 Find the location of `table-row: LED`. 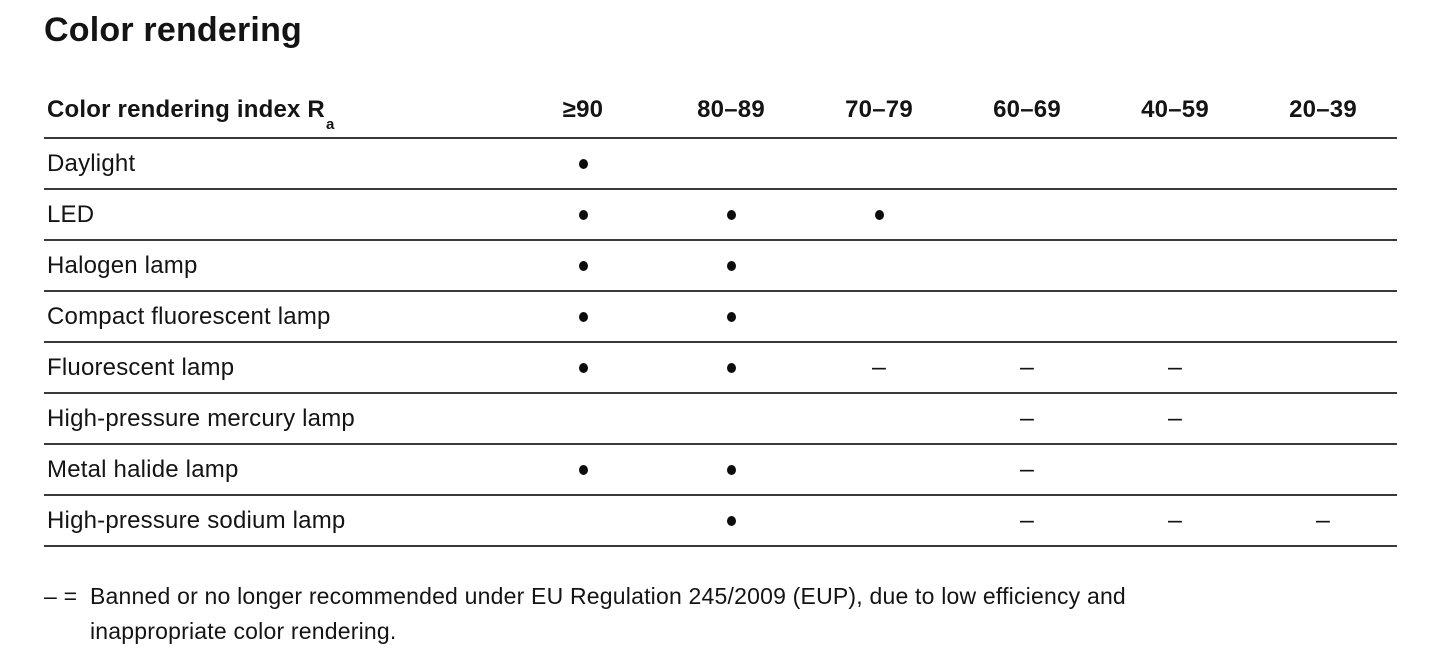

table-row: LED is located at coordinates (720, 215).